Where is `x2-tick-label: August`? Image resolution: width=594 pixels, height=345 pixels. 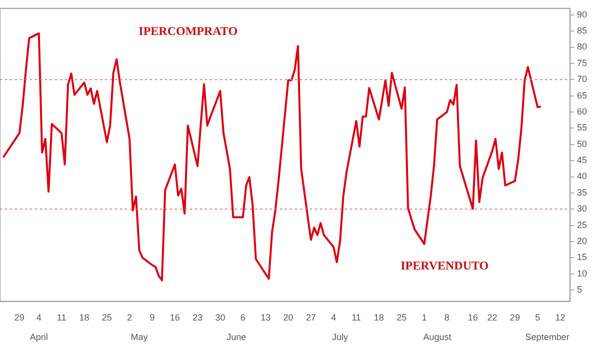 x2-tick-label: August is located at coordinates (437, 337).